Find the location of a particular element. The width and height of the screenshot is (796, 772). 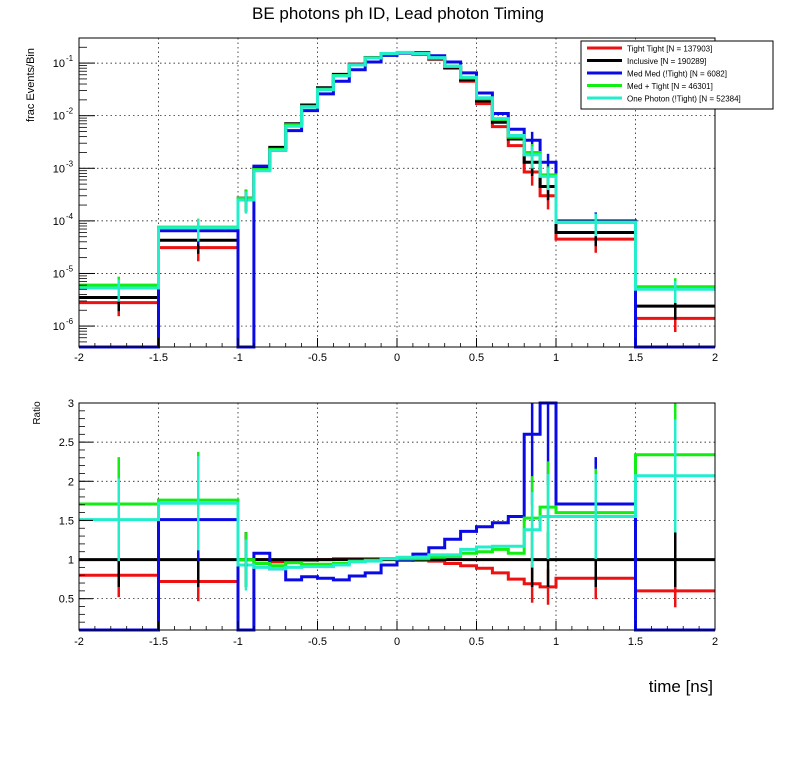

ratio-x-tick-label: -2 is located at coordinates (79, 642).